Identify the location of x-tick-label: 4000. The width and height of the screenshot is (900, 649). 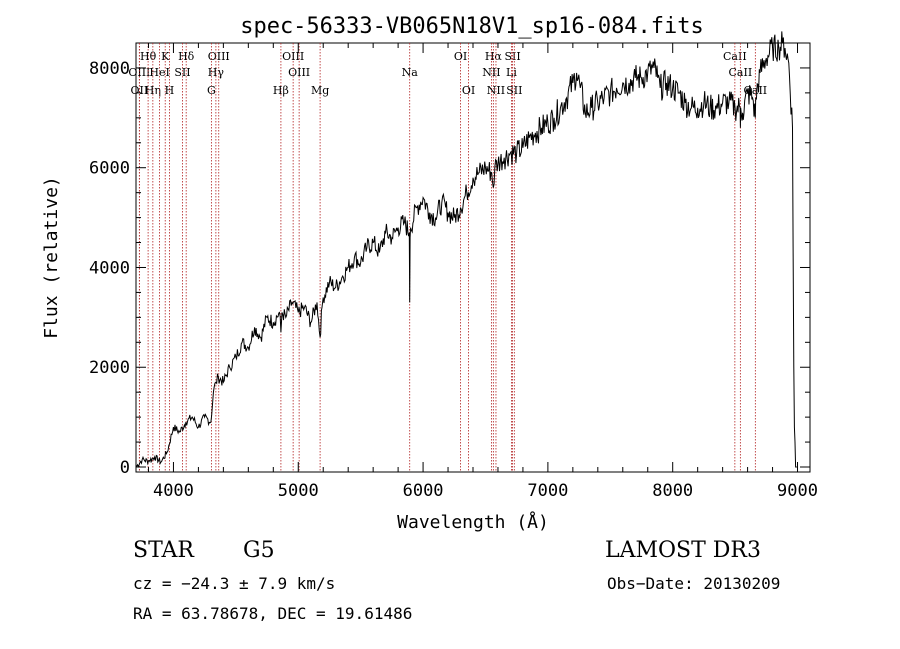
(173, 491).